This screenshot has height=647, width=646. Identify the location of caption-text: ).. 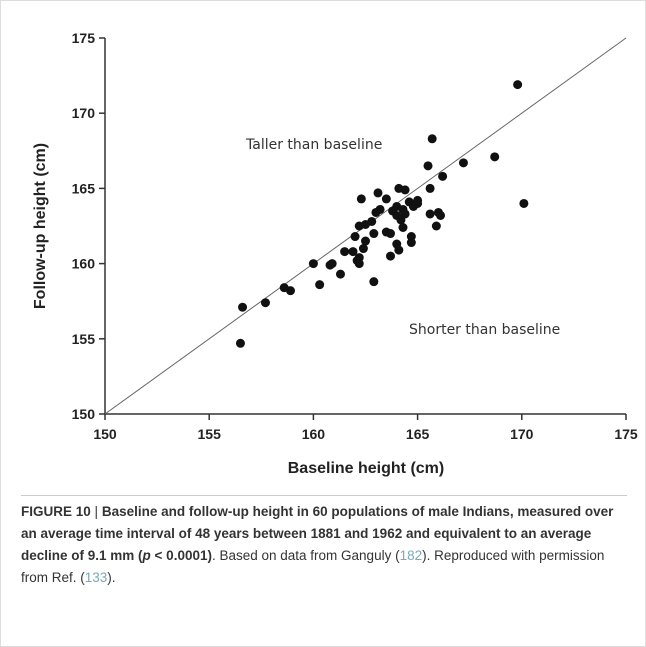
(111, 577).